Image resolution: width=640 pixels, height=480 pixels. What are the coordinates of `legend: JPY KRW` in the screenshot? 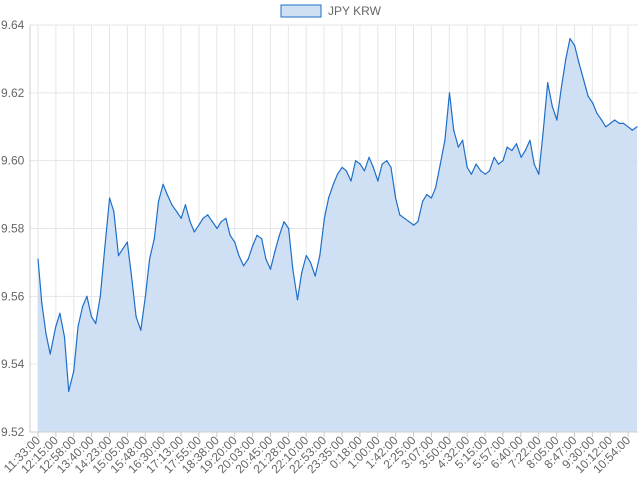 It's located at (331, 11).